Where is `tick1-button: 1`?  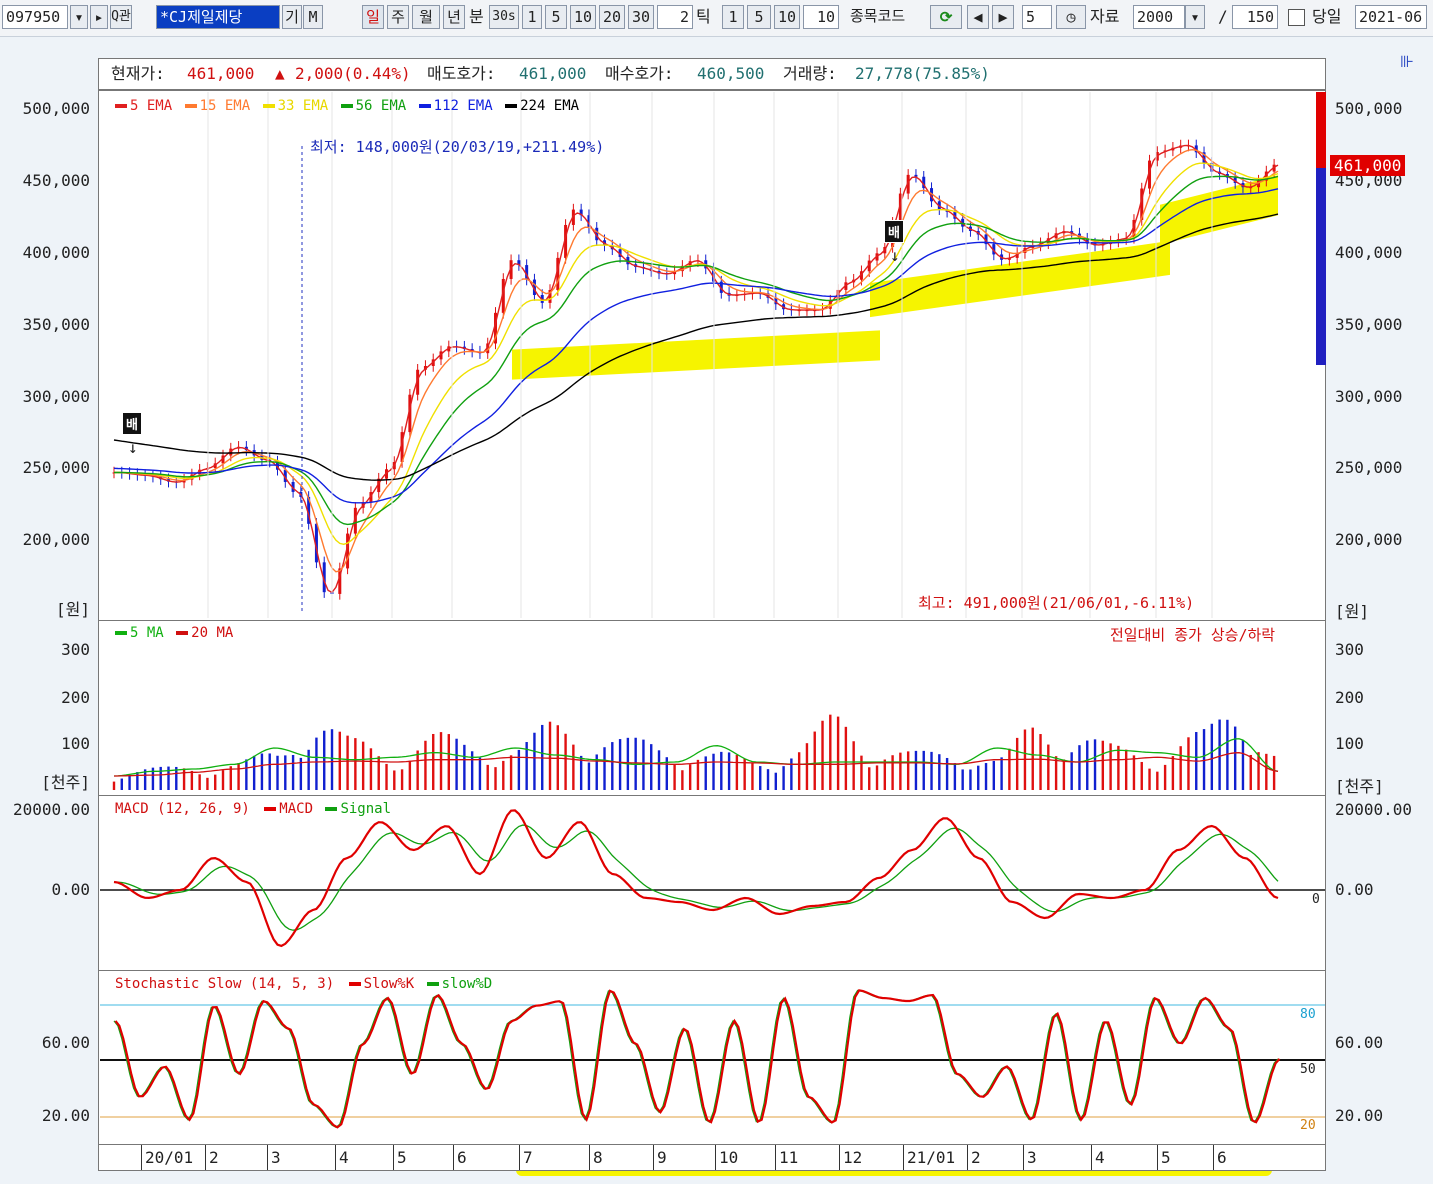
tick1-button: 1 is located at coordinates (733, 17).